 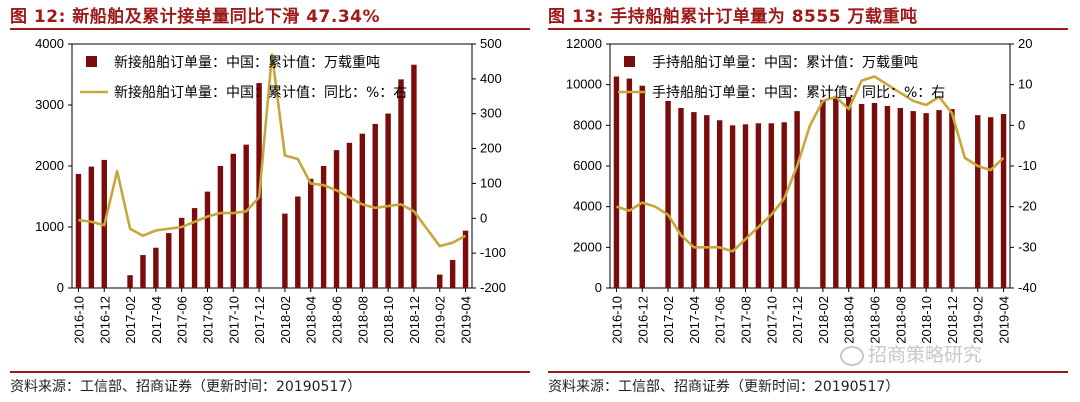 I want to click on right-axis-tick-label: 500, so click(x=491, y=43).